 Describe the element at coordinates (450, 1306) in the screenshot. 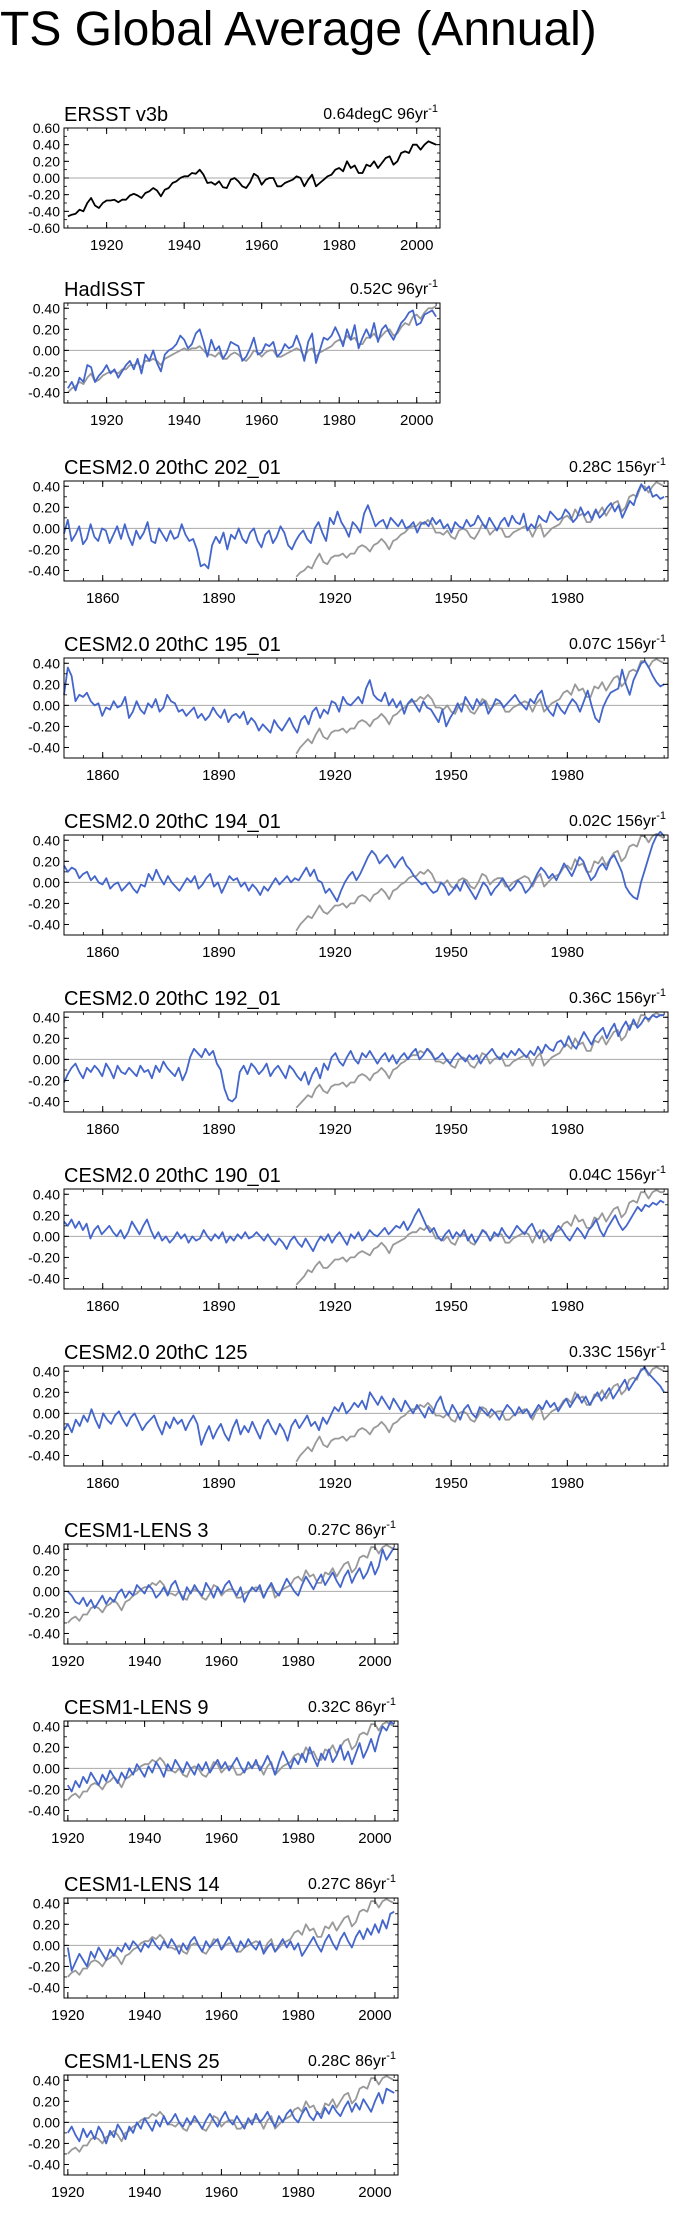

I see `x-tick-label: 1950` at that location.